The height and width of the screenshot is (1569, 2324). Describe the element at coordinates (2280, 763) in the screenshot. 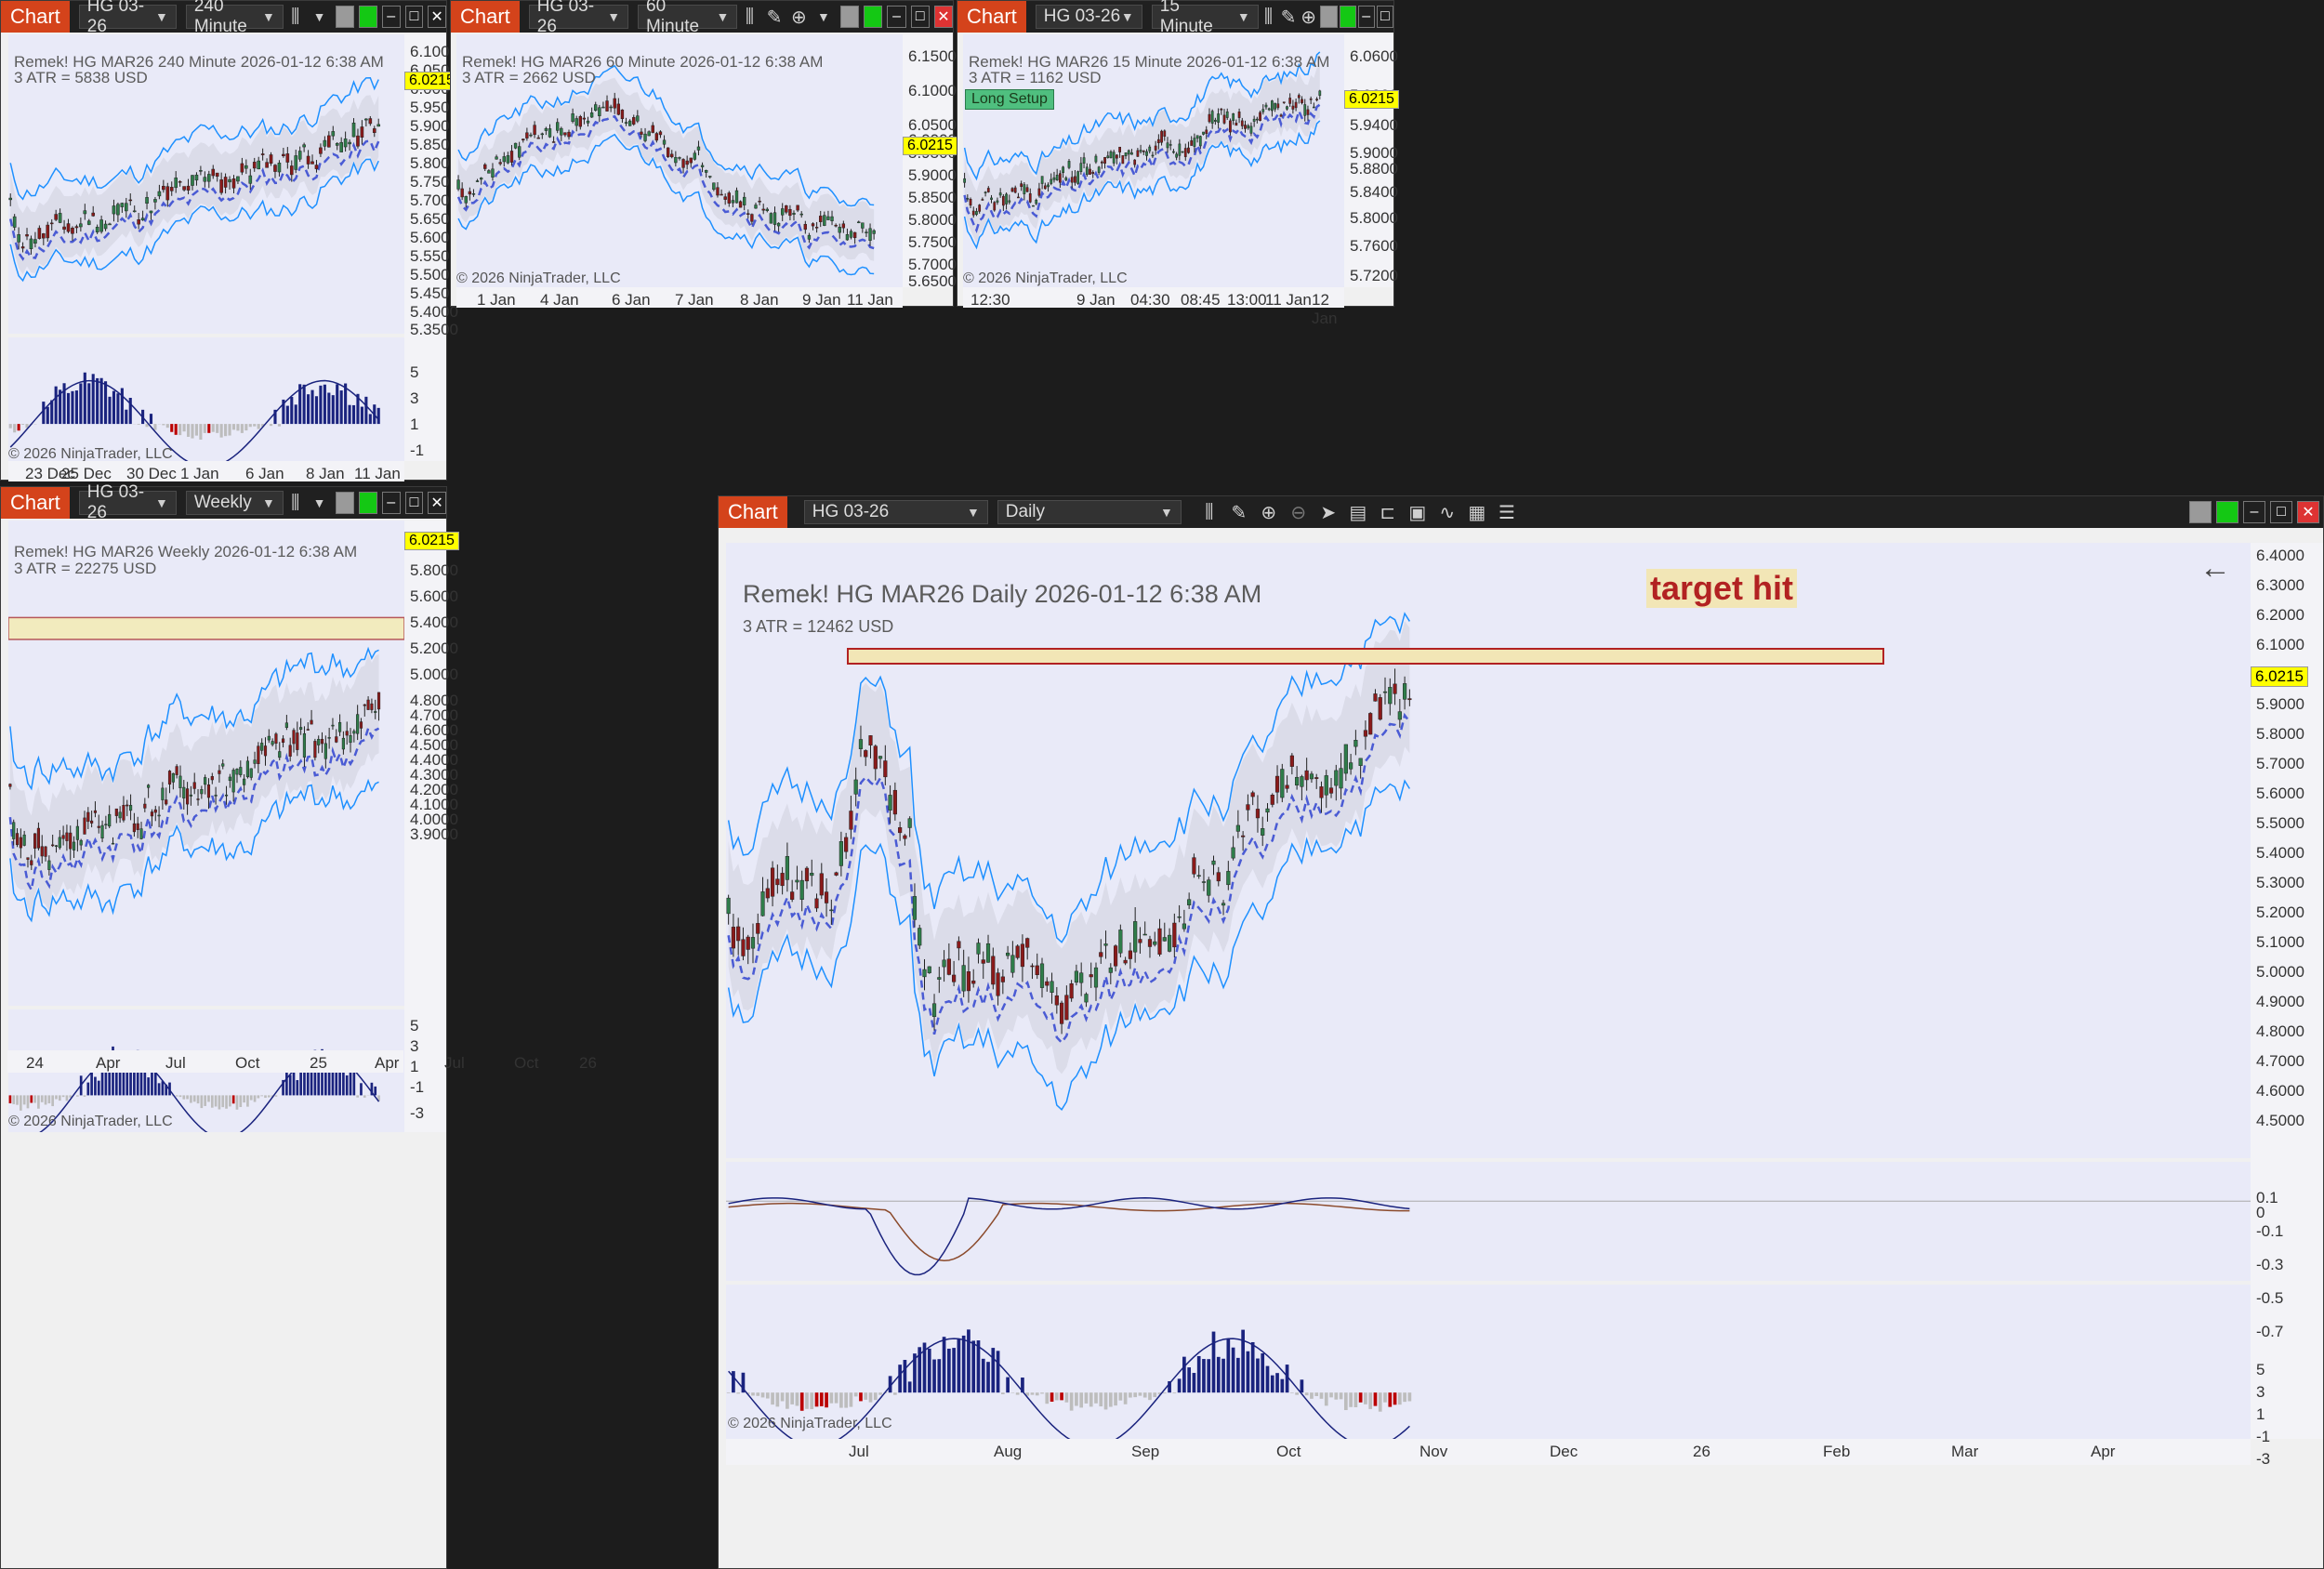

I see `y-tick: 5.7000` at that location.